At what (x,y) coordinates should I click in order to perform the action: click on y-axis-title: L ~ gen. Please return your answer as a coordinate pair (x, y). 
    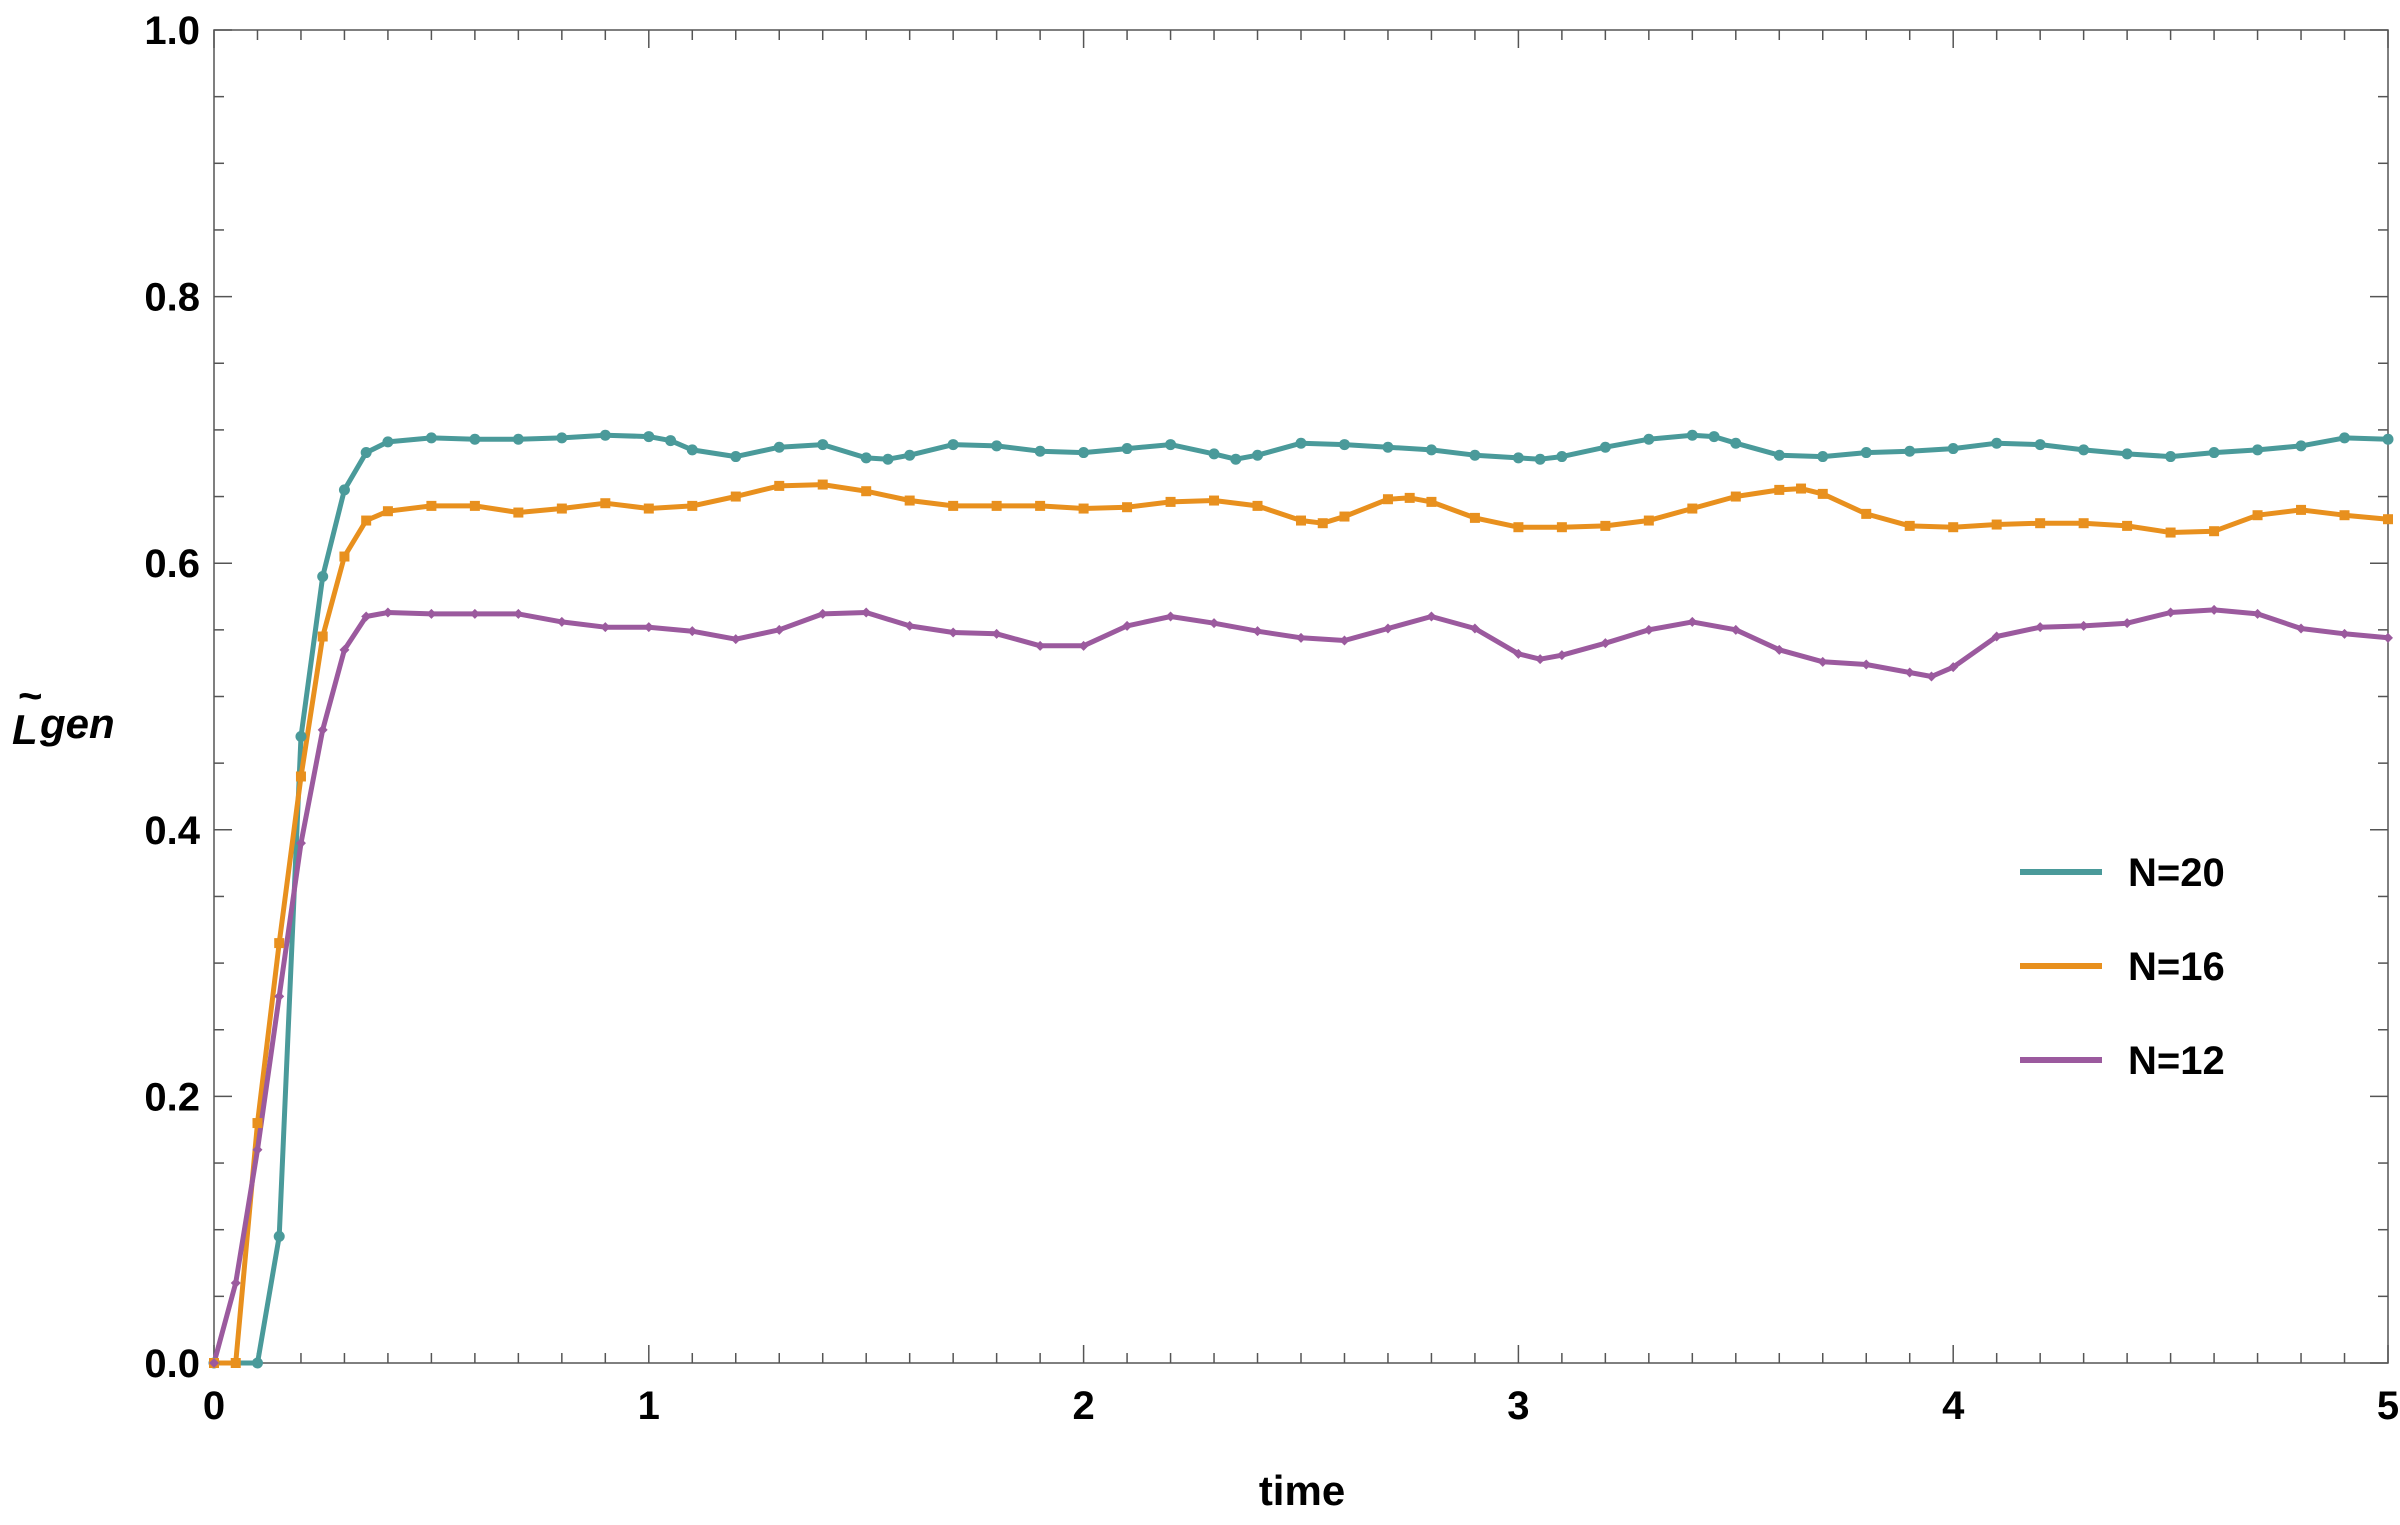
    Looking at the image, I should click on (63, 712).